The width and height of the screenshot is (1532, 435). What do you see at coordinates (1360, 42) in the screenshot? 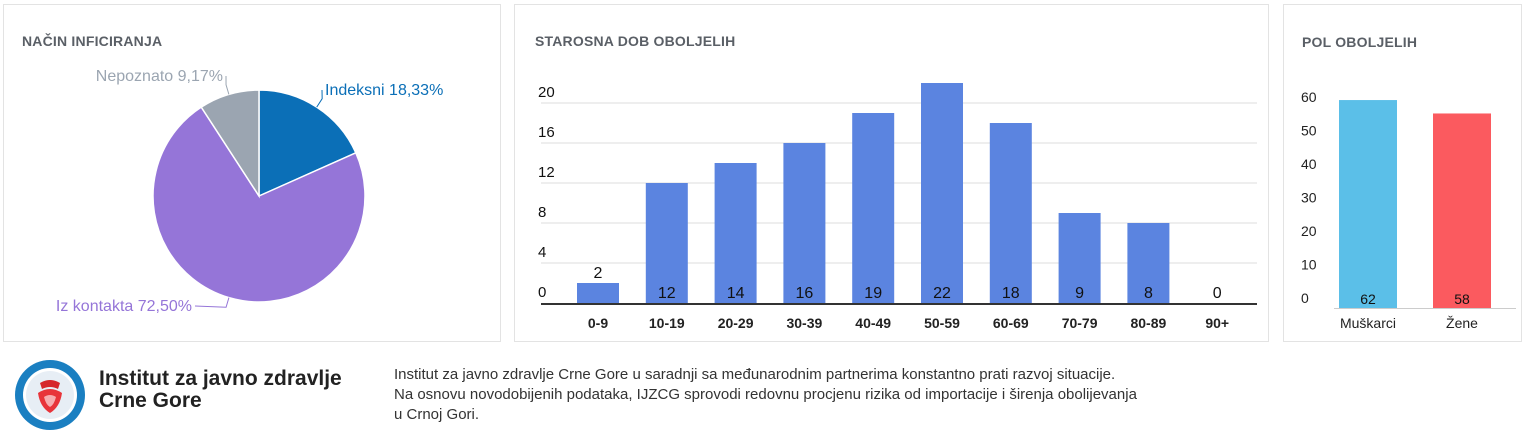
I see `sex-title: POL OBOLJELIH` at bounding box center [1360, 42].